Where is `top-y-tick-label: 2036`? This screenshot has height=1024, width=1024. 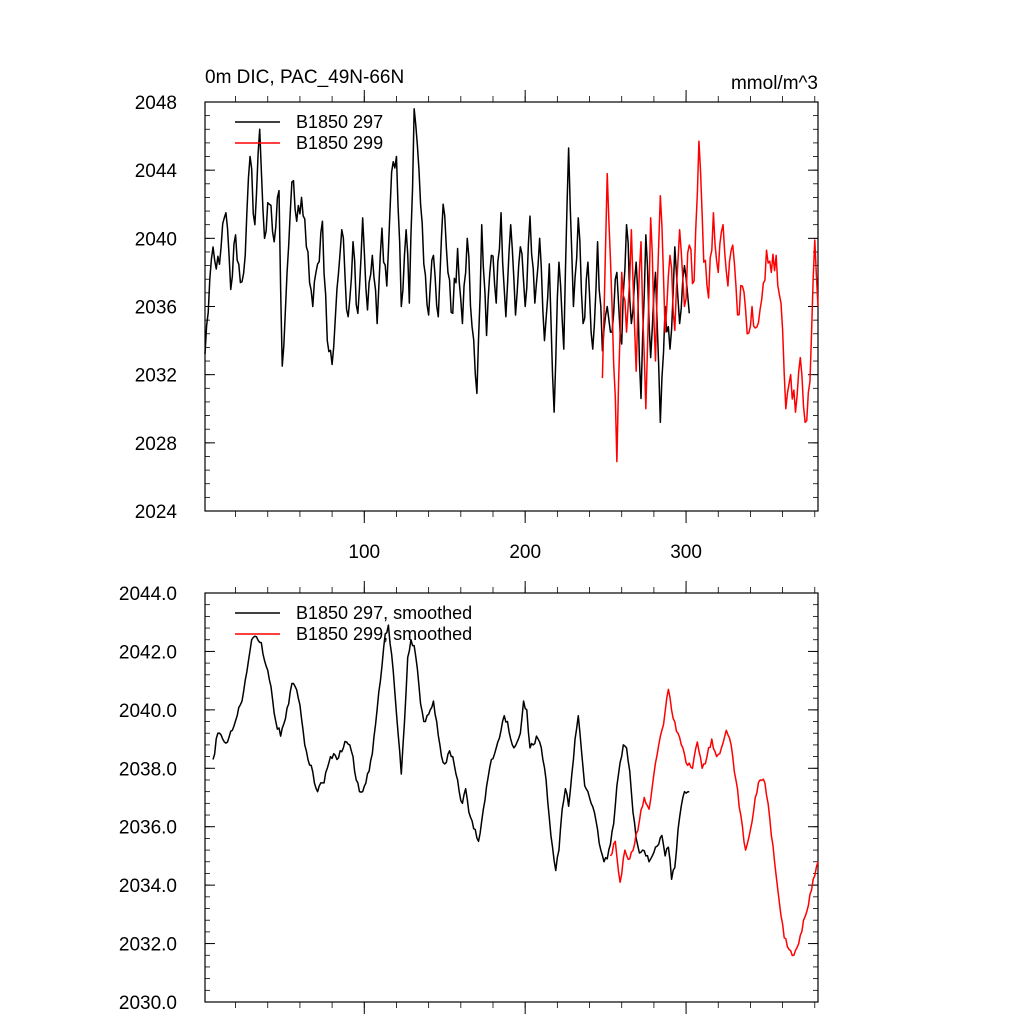
top-y-tick-label: 2036 is located at coordinates (156, 308).